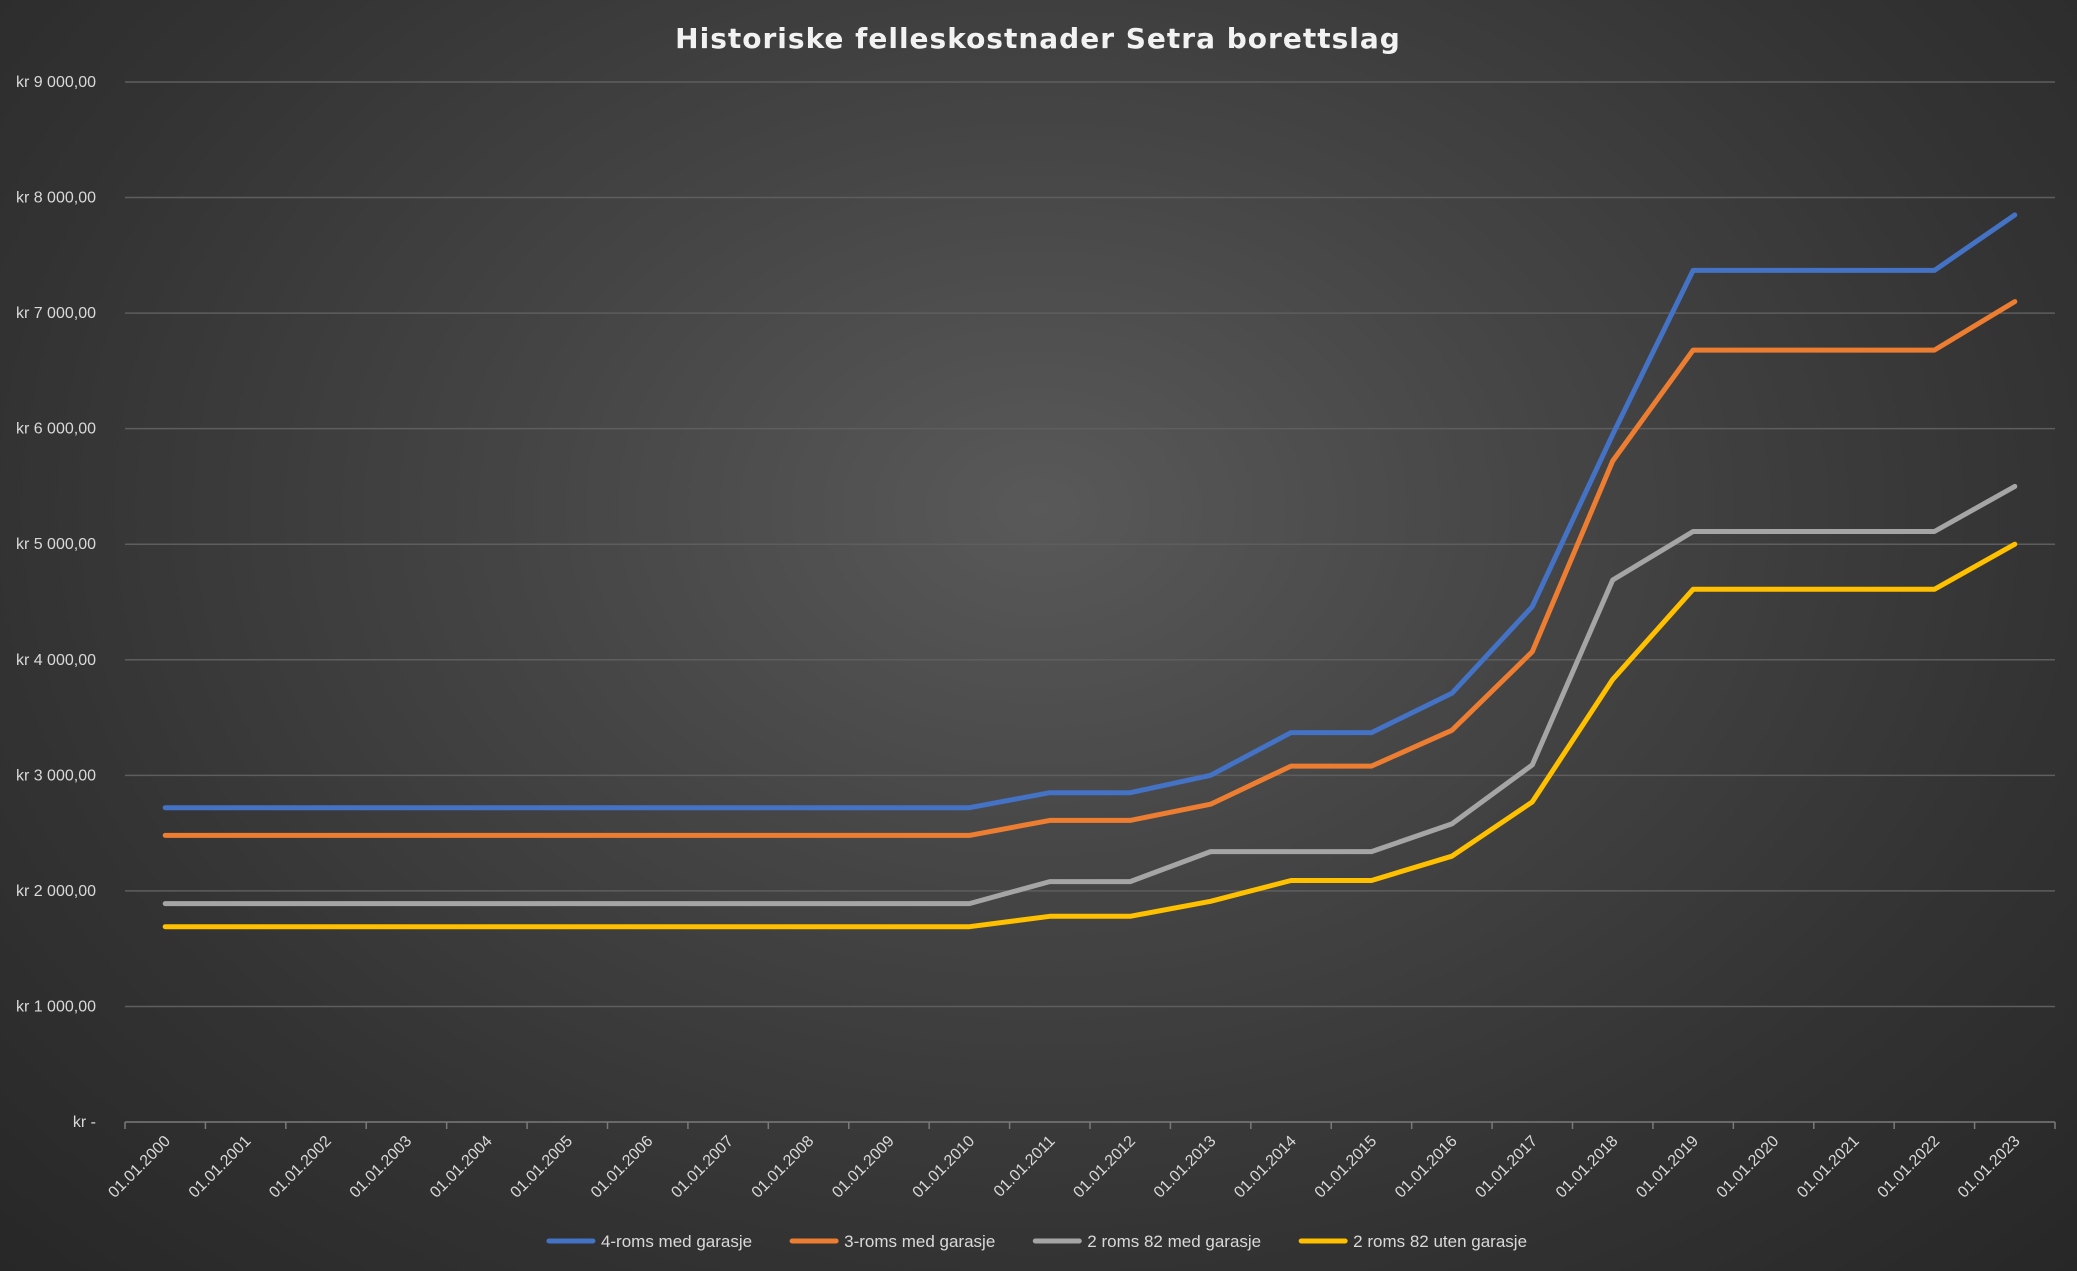 The image size is (2077, 1271). Describe the element at coordinates (300, 1167) in the screenshot. I see `x-tick-label: 01.01.2002` at that location.